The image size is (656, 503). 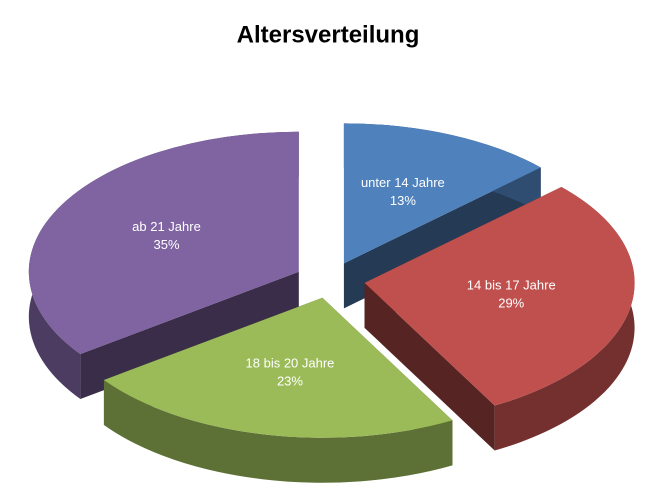 What do you see at coordinates (290, 362) in the screenshot?
I see `data-label: 18 bis 20 Jahre` at bounding box center [290, 362].